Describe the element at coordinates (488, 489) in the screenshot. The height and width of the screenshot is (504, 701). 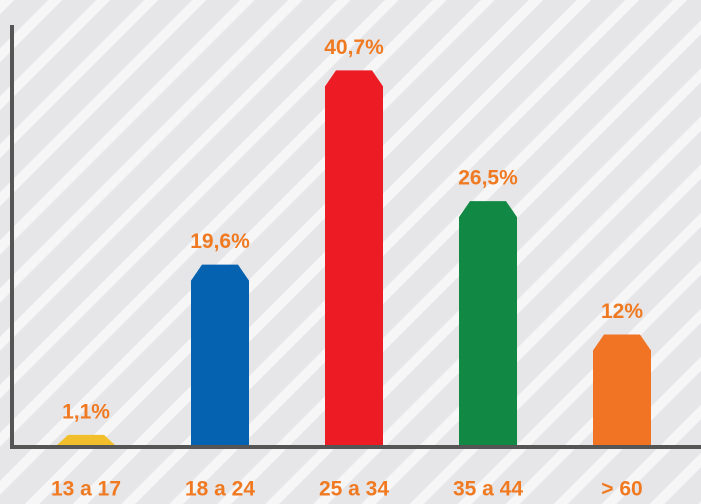
I see `x-tick-label: 35 a 44` at that location.